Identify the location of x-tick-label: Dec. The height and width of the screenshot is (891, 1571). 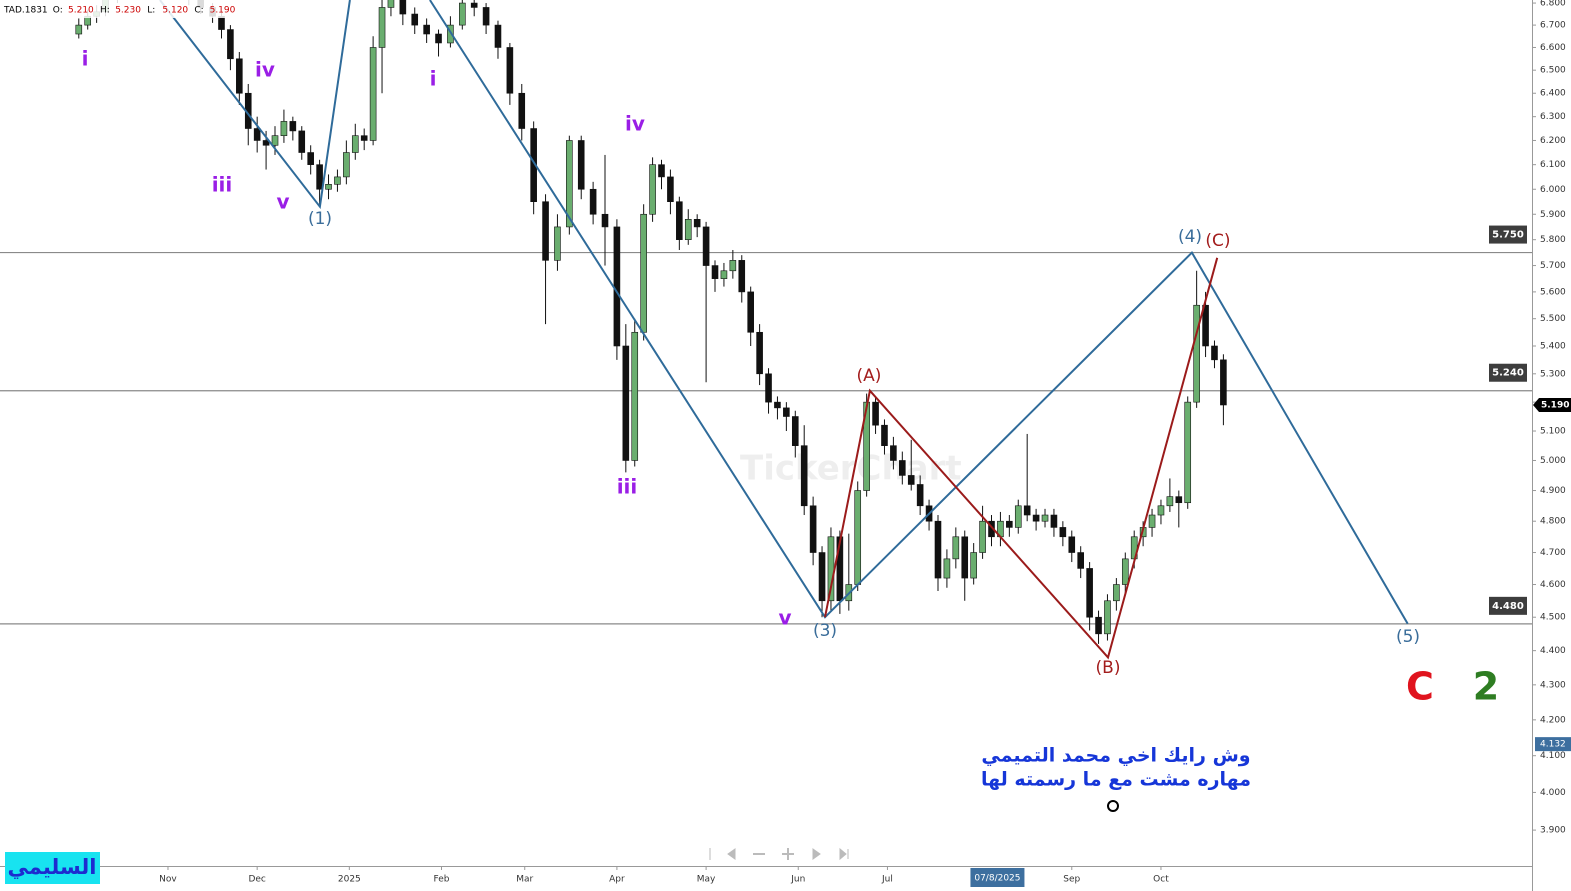
(256, 880).